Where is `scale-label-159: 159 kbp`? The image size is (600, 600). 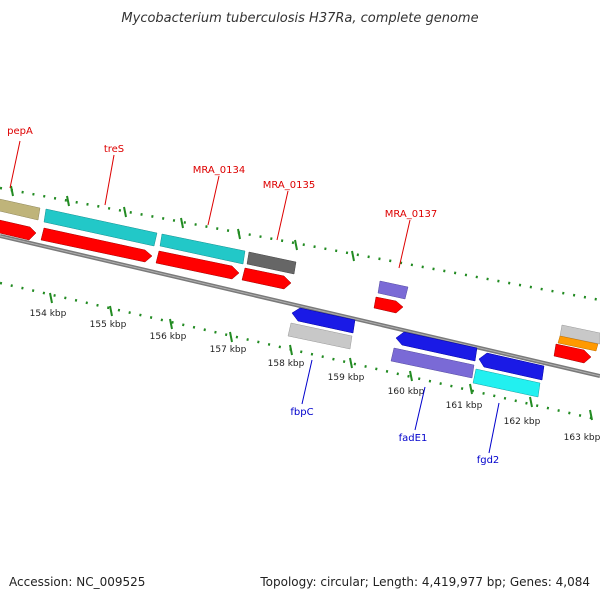 scale-label-159: 159 kbp is located at coordinates (346, 378).